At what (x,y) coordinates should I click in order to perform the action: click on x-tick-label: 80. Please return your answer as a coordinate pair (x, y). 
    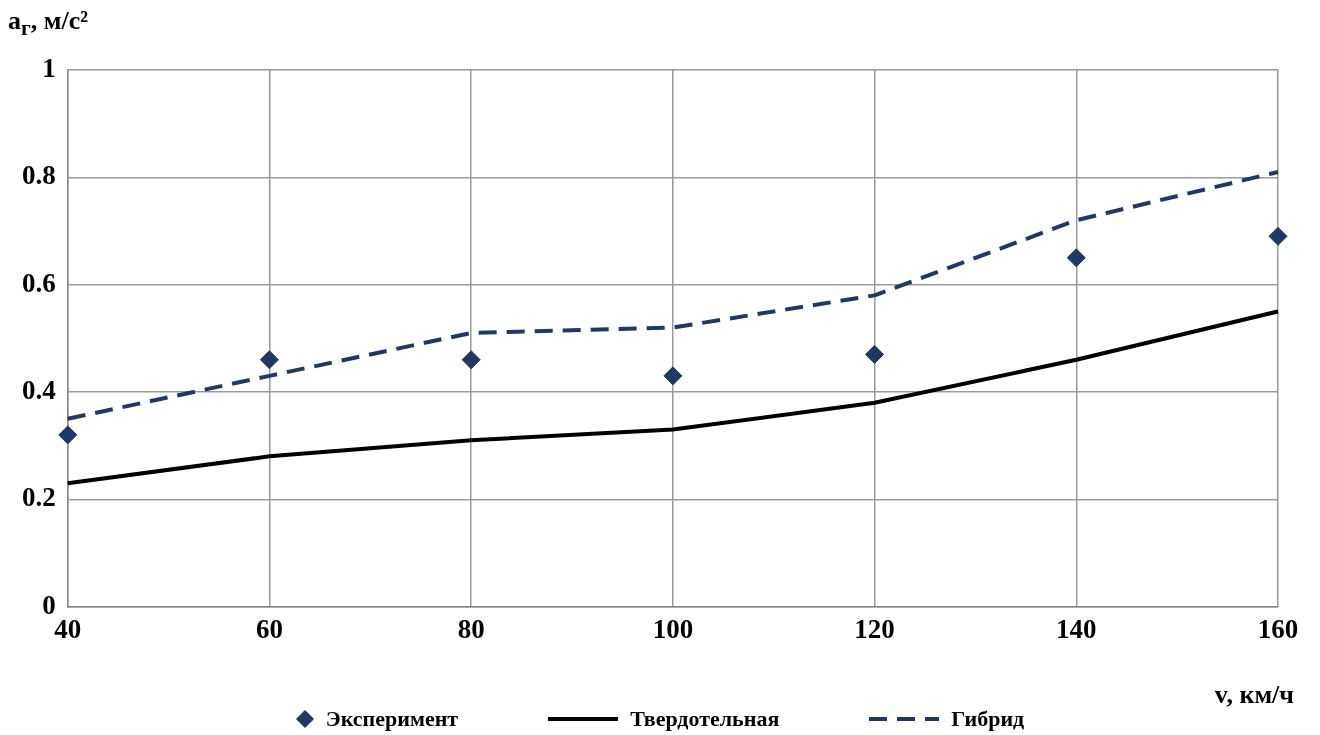
    Looking at the image, I should click on (471, 628).